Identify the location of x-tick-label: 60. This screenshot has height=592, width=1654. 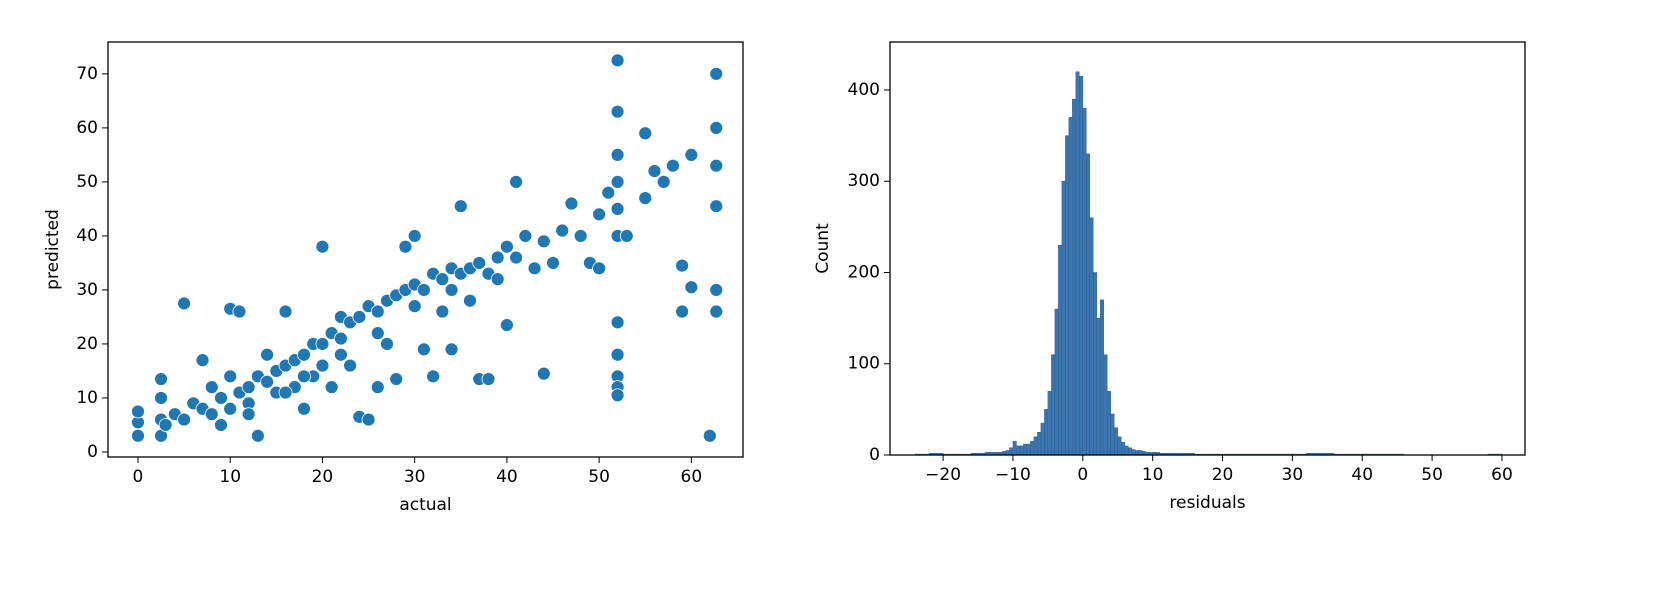
(1502, 475).